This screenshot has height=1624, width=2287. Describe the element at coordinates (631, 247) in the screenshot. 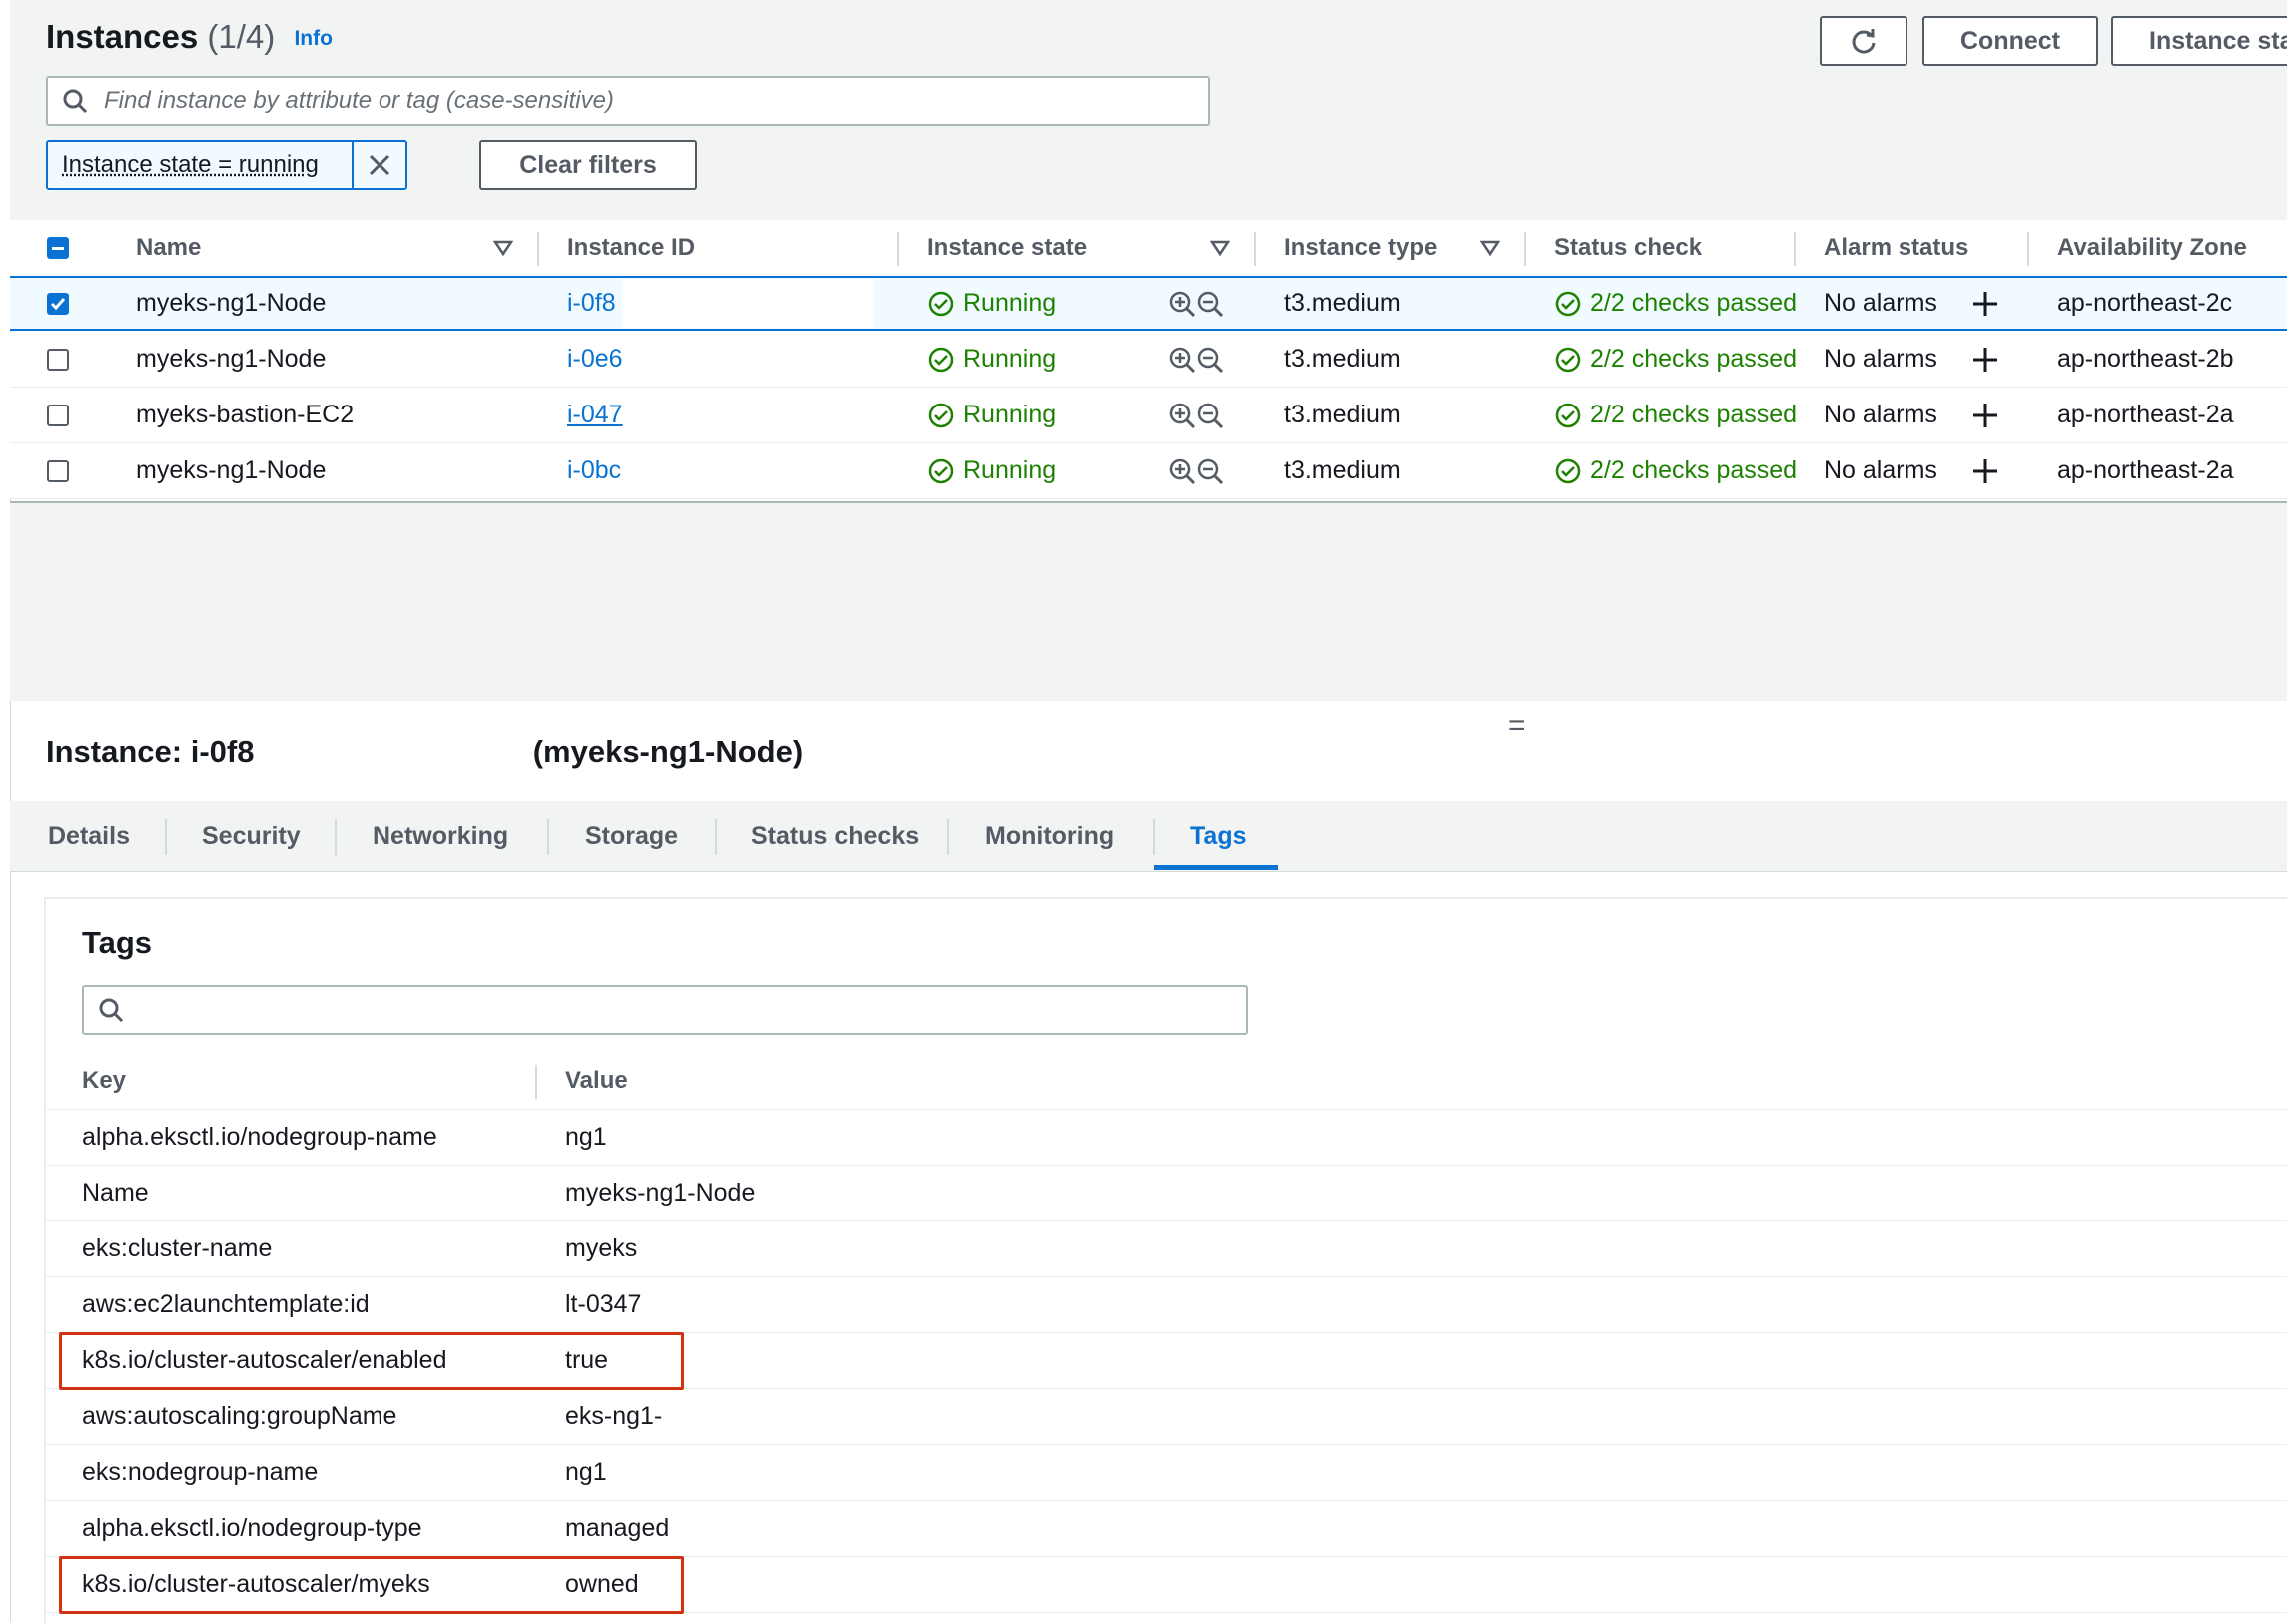

I see `col-header-instance-id: Instance ID` at that location.